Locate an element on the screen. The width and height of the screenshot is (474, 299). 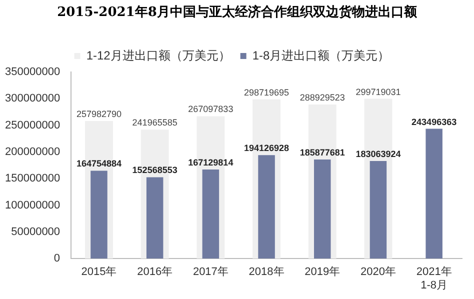
data-label: 243496363 is located at coordinates (434, 121).